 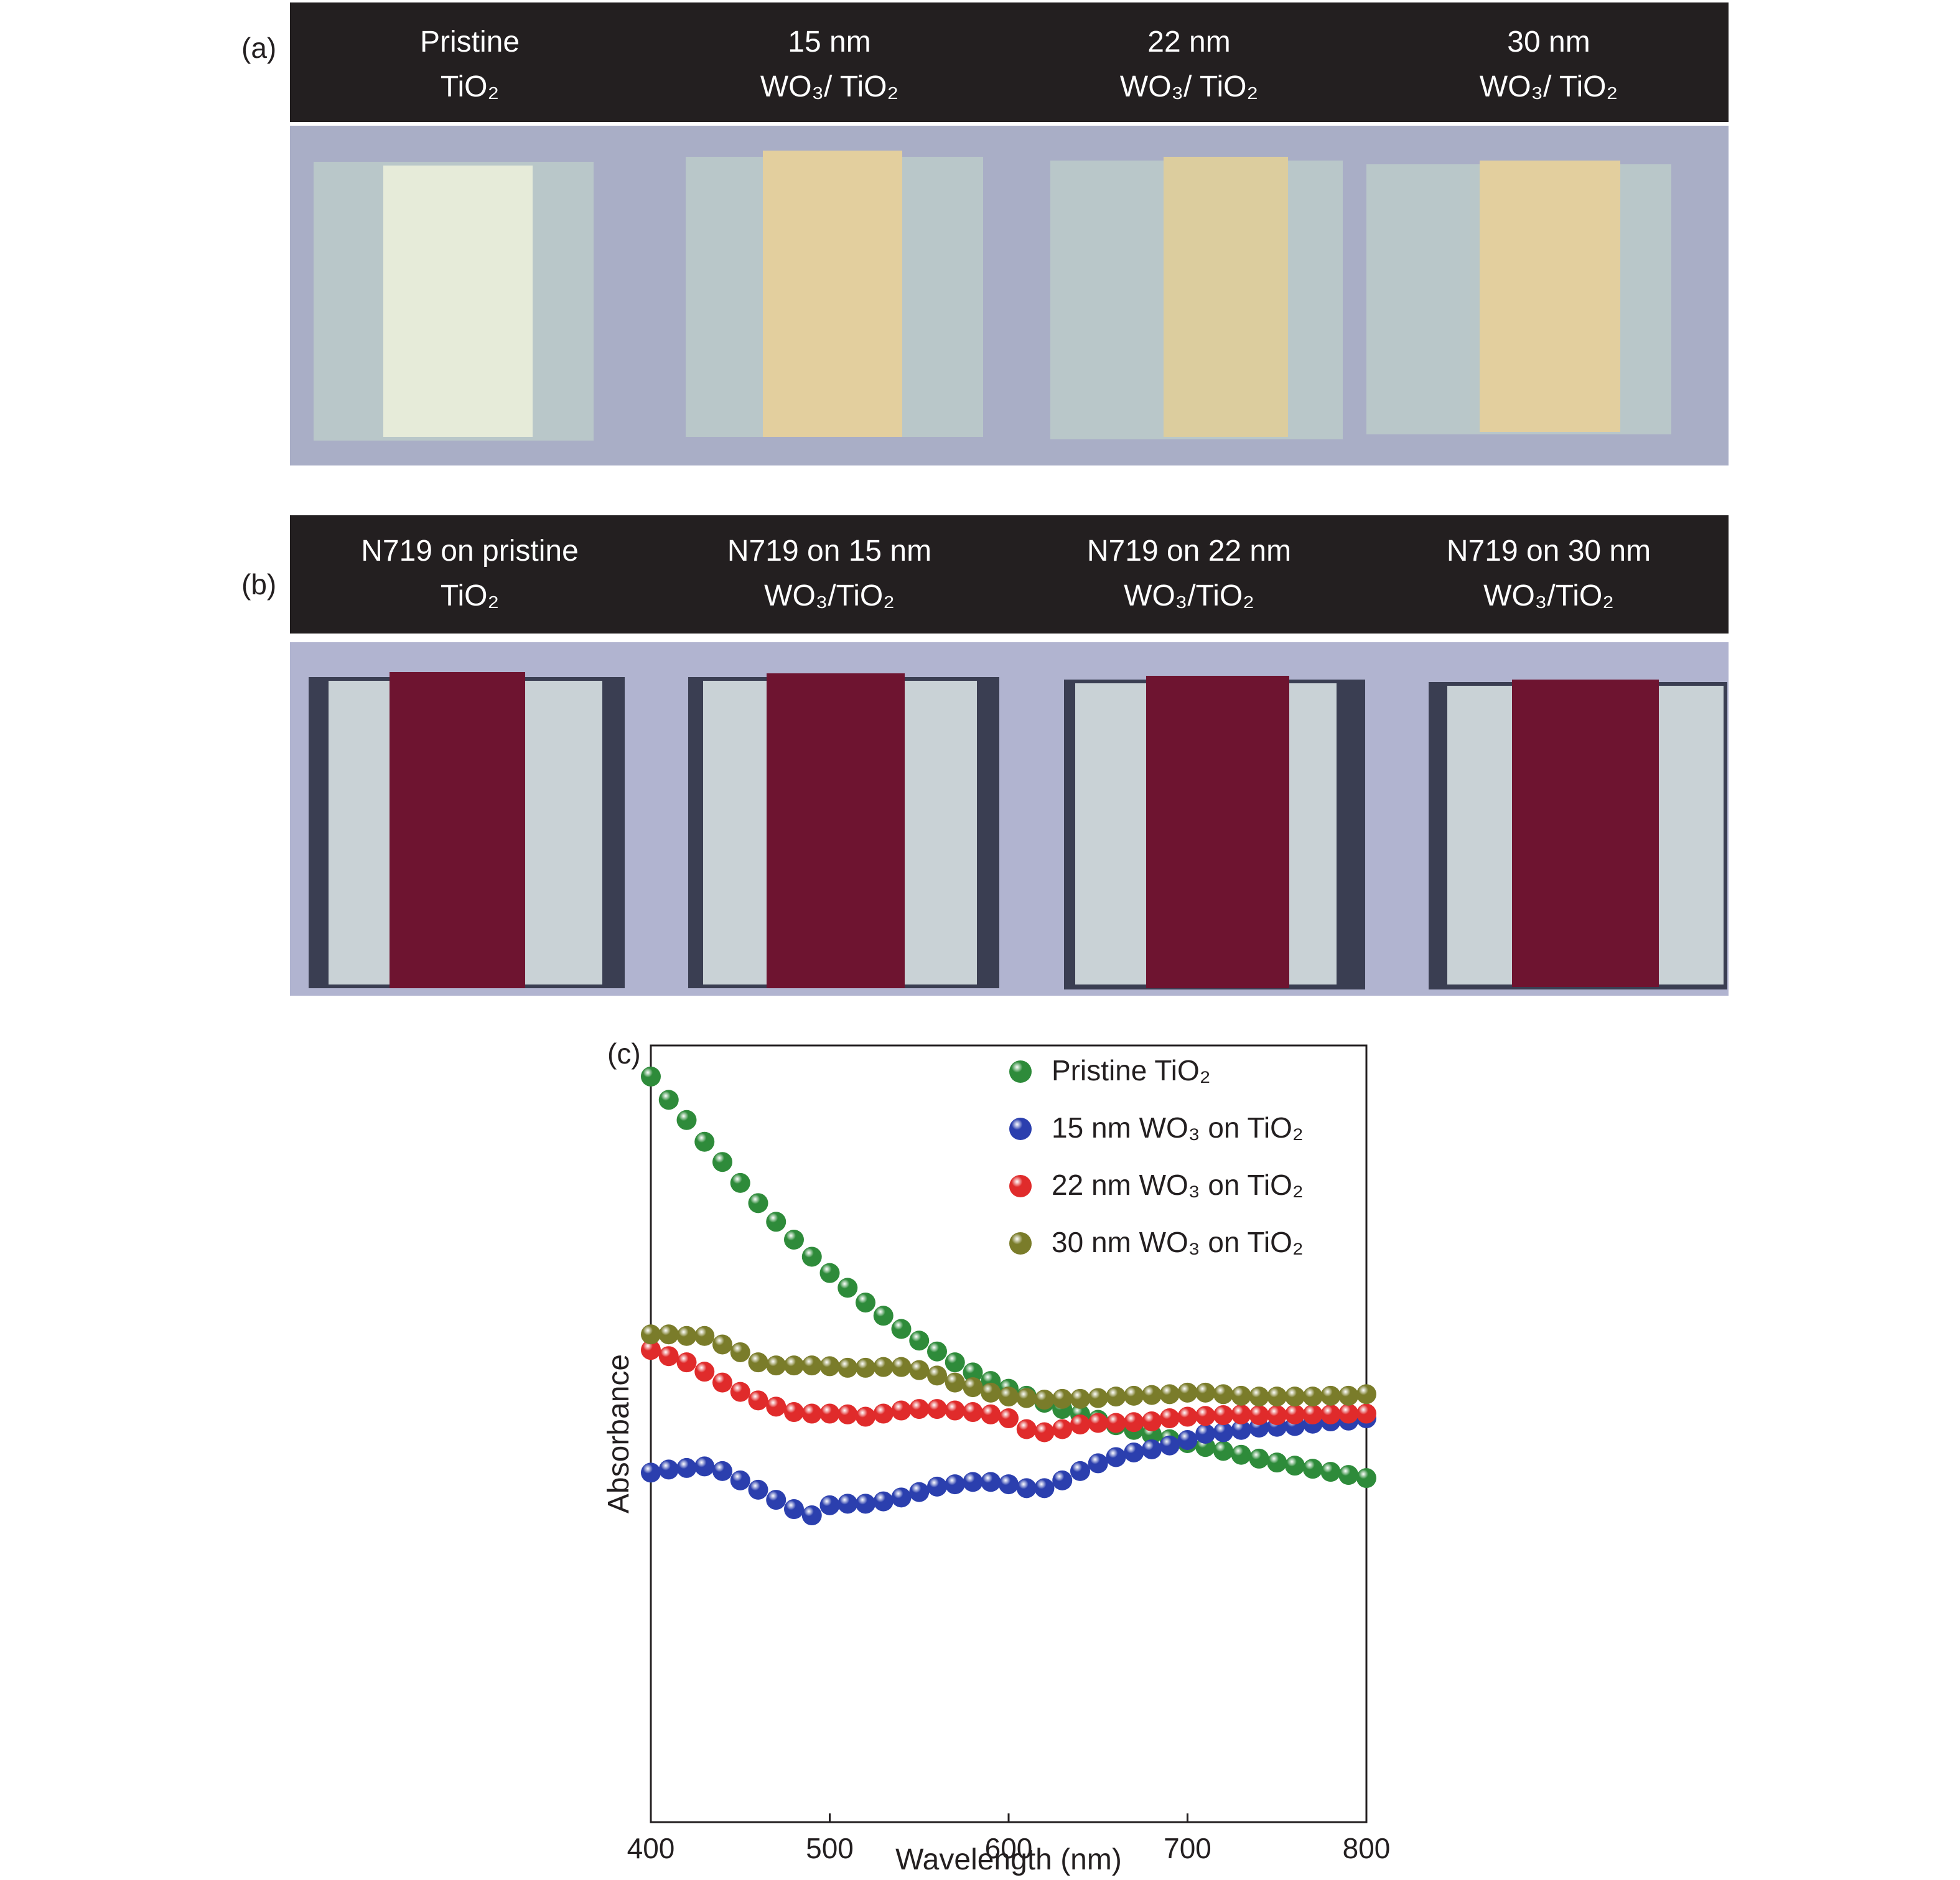 What do you see at coordinates (1009, 1848) in the screenshot?
I see `x-tick-label: 600` at bounding box center [1009, 1848].